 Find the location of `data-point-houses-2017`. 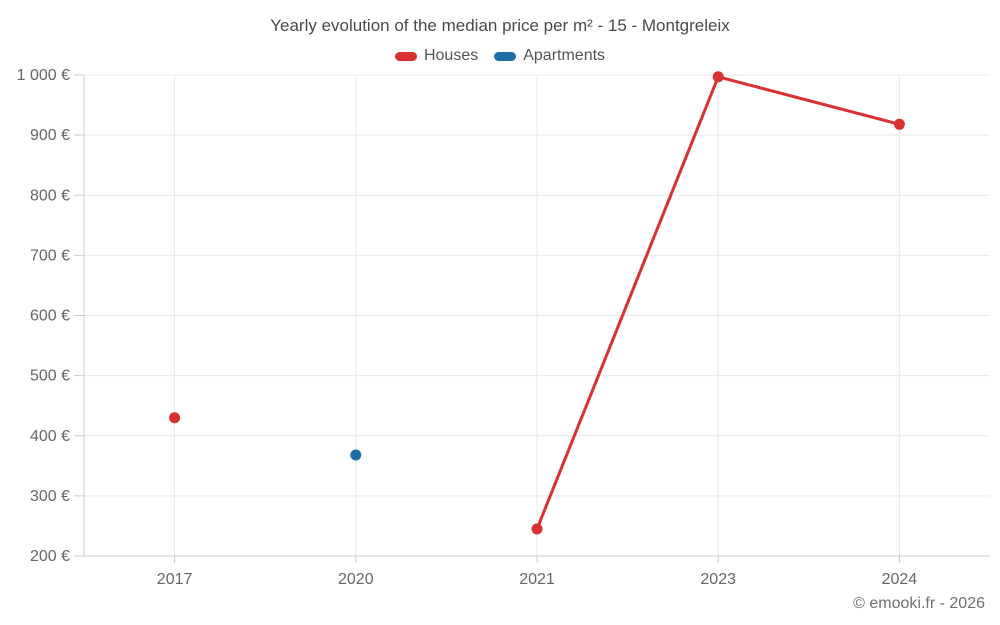

data-point-houses-2017 is located at coordinates (175, 418).